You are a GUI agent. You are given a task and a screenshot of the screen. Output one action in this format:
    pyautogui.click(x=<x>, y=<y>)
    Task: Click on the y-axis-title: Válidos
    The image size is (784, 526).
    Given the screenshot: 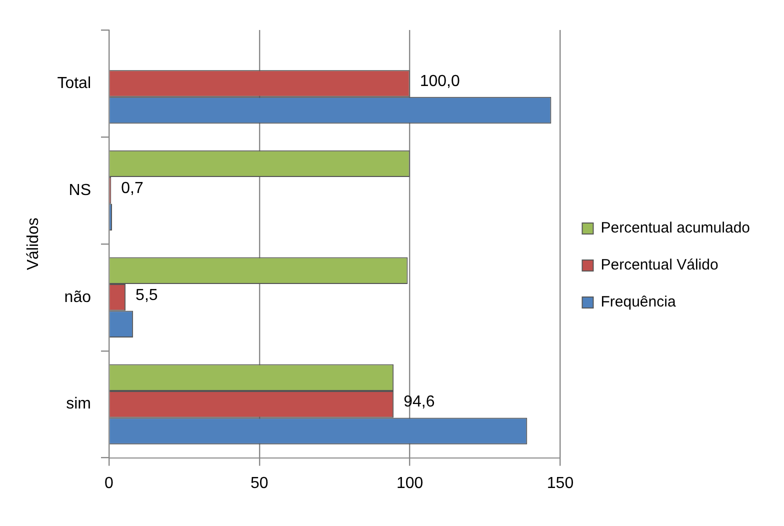 What is the action you would take?
    pyautogui.click(x=33, y=244)
    